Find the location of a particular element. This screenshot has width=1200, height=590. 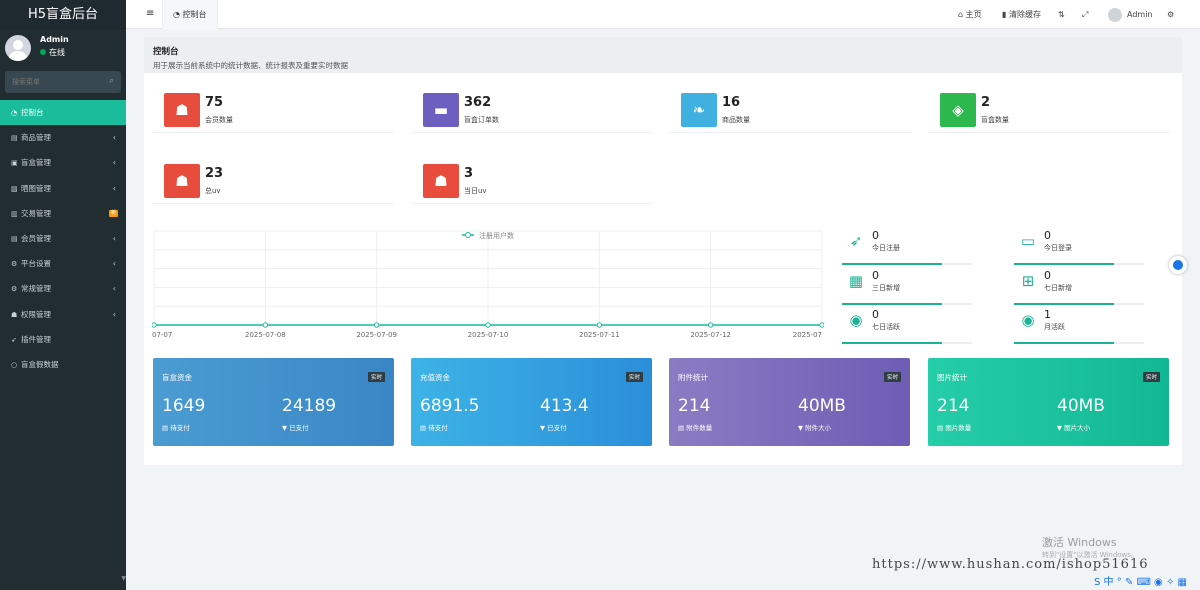

circle-icon: ○ is located at coordinates (14, 364).